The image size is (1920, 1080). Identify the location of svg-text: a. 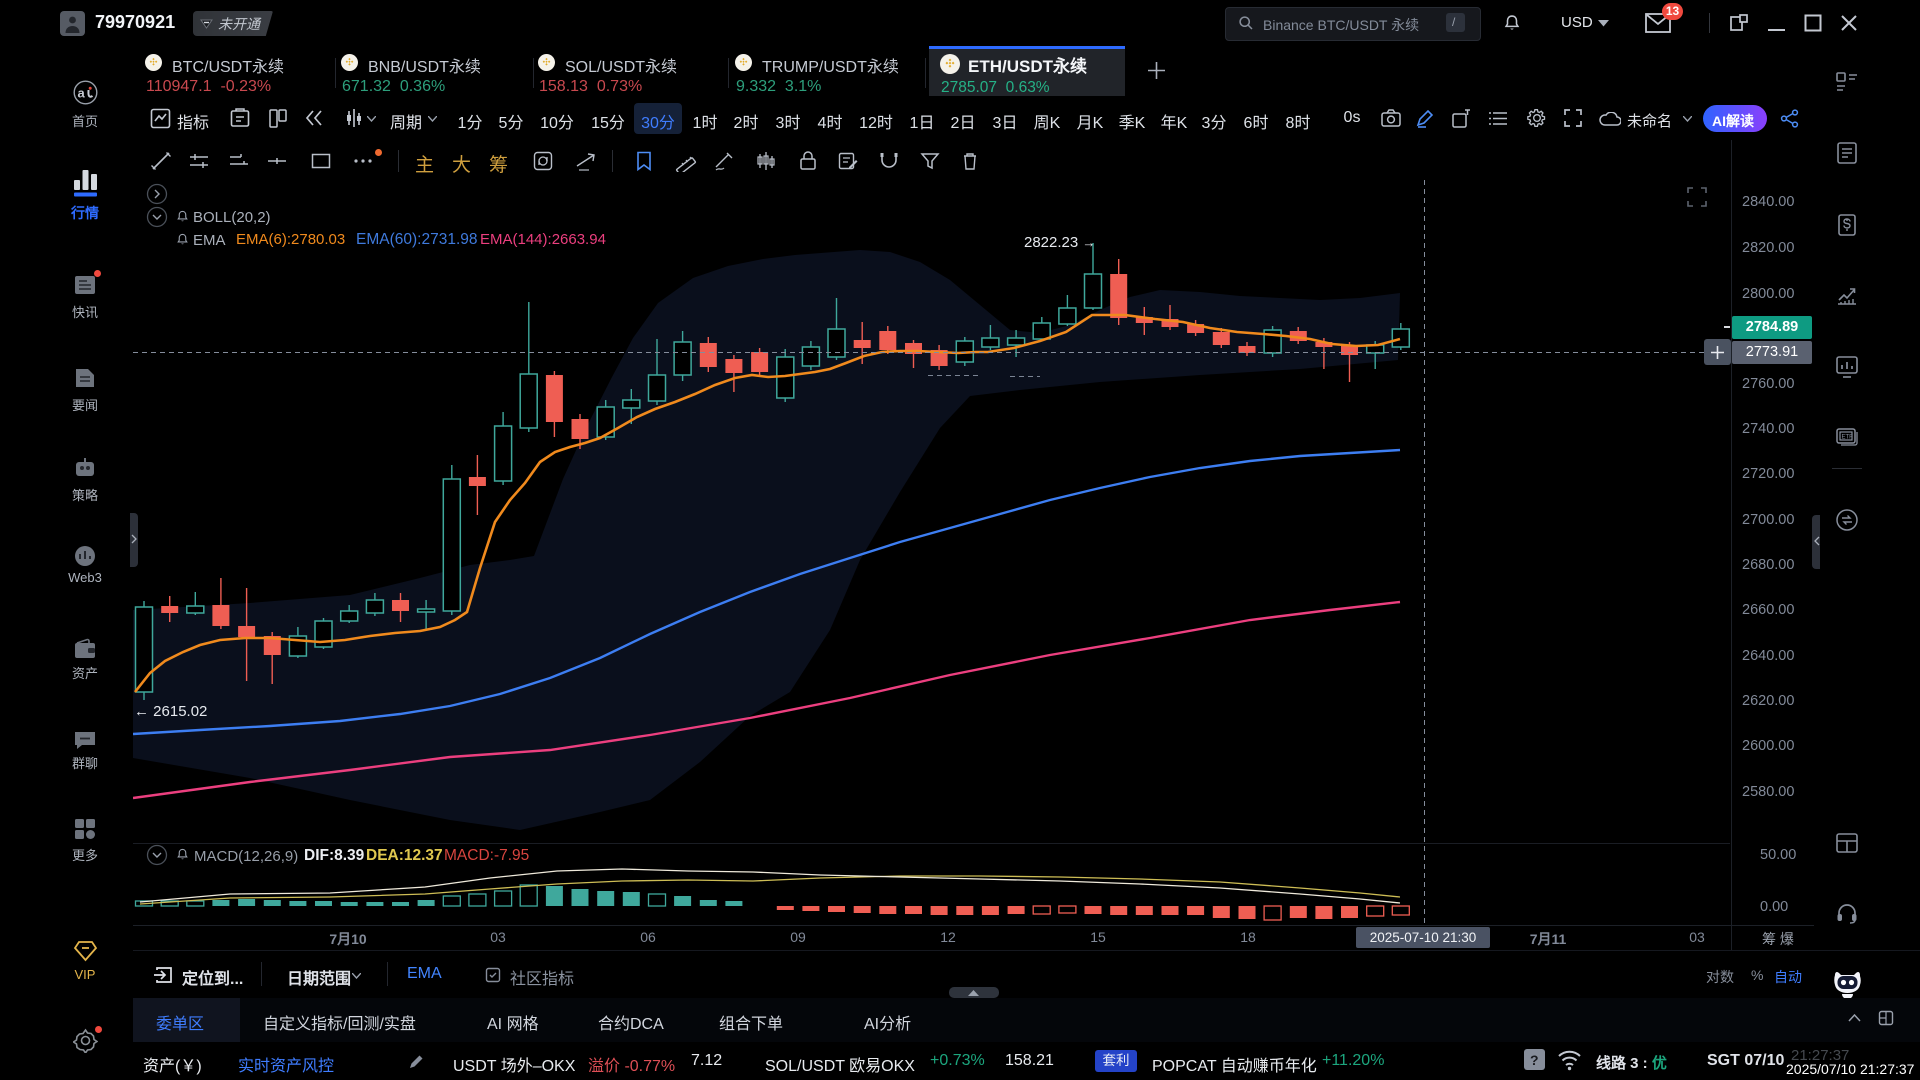
(82, 93).